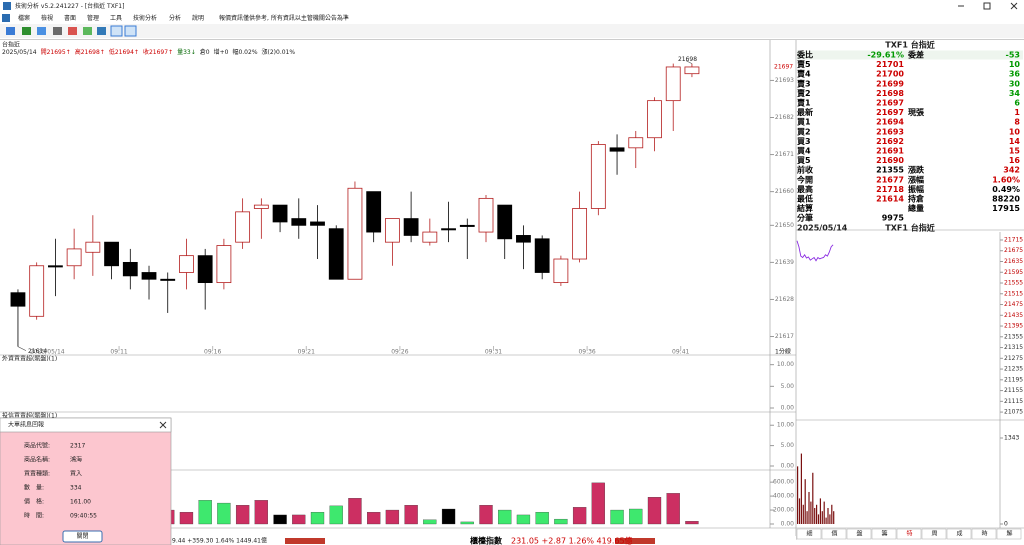  Describe the element at coordinates (118, 352) in the screenshot. I see `x-tick-label: 09:11` at that location.